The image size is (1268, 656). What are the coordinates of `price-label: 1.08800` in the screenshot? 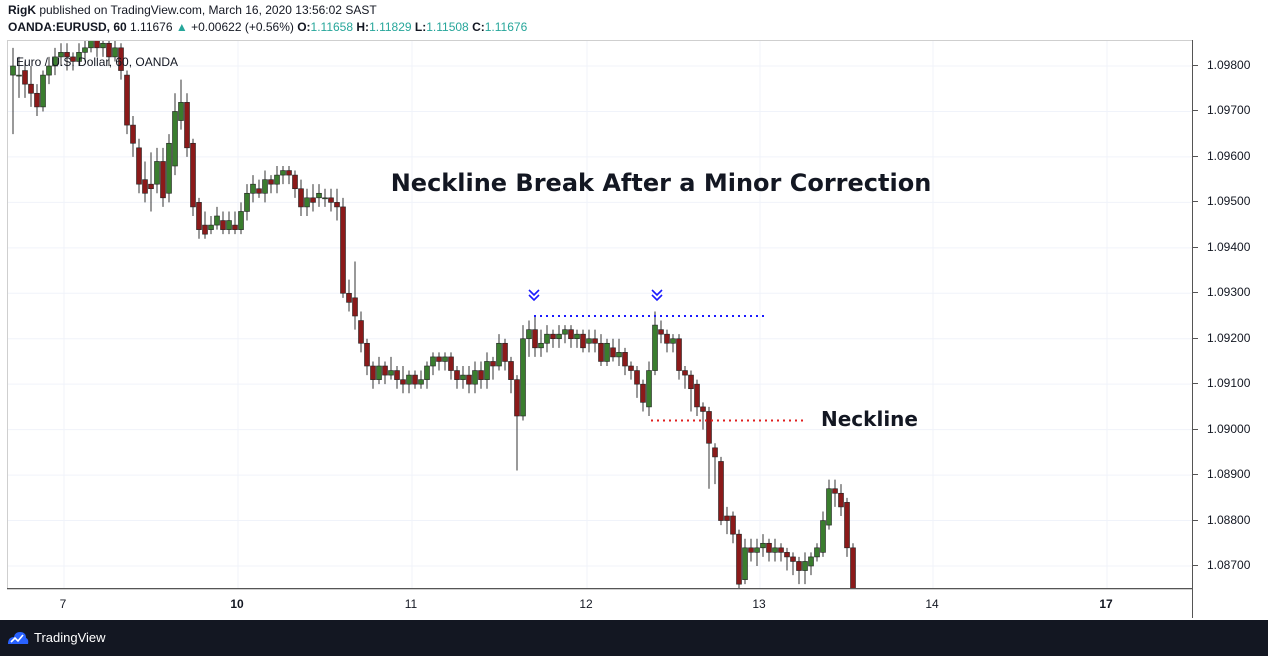 It's located at (1229, 519).